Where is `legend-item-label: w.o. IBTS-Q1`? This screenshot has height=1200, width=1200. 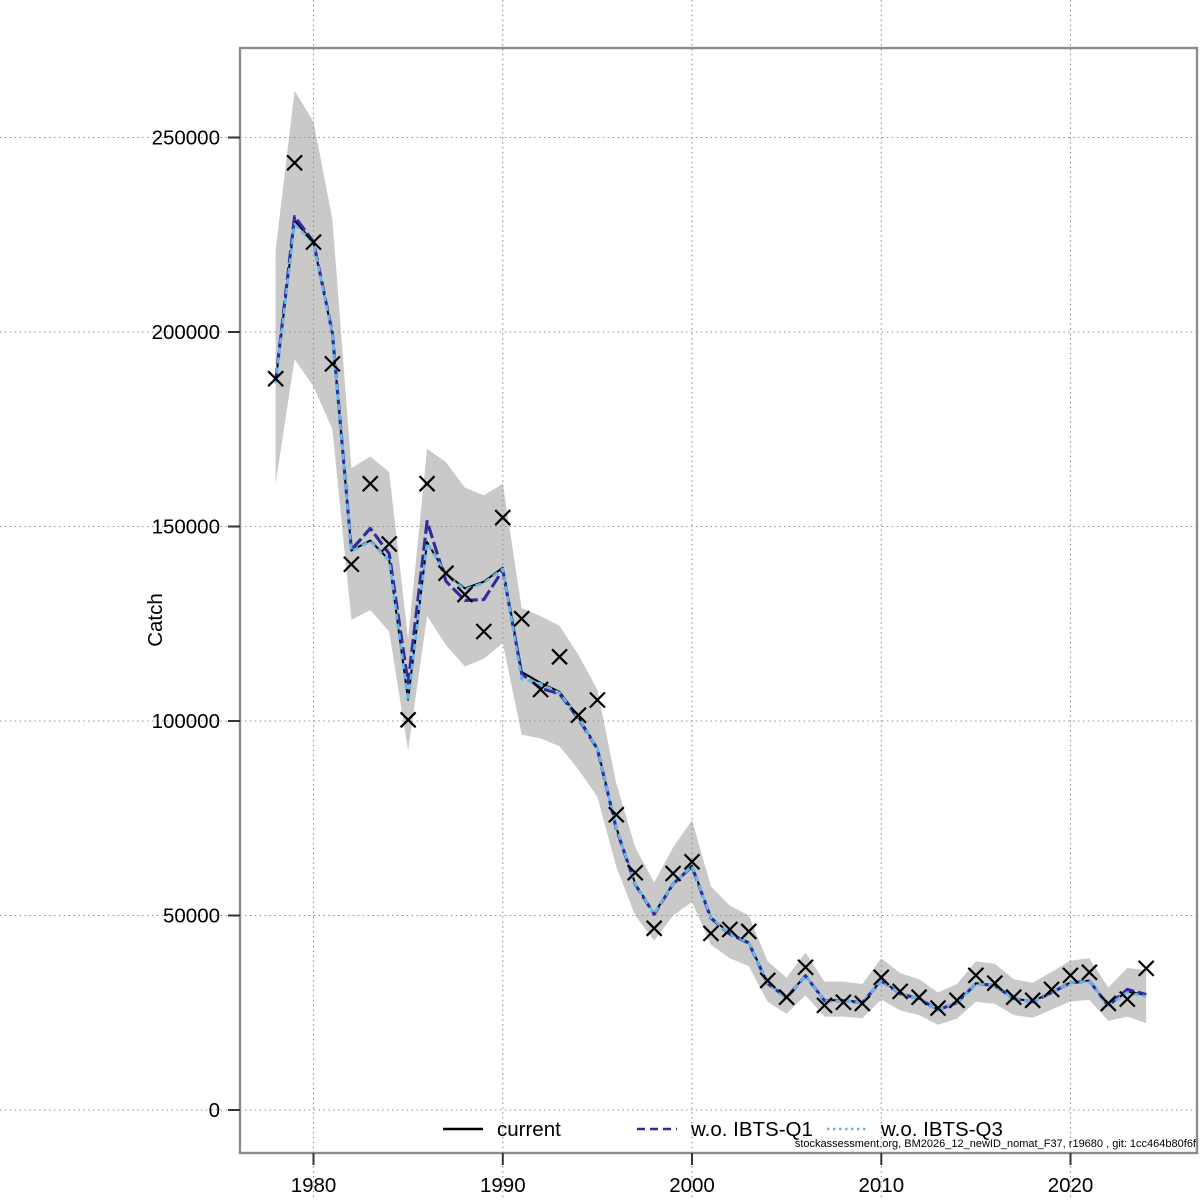
legend-item-label: w.o. IBTS-Q1 is located at coordinates (751, 1129).